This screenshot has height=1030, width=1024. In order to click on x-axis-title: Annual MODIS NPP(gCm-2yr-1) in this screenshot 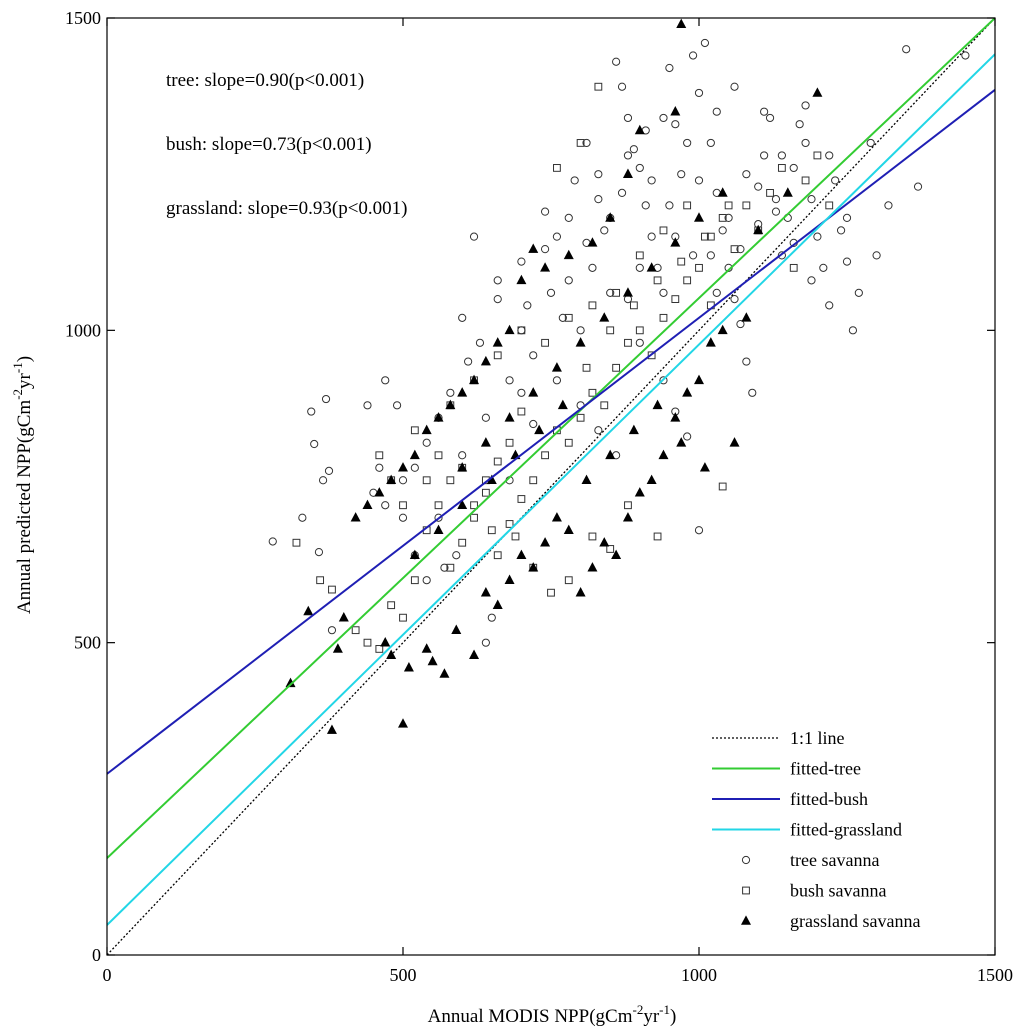, I will do `click(552, 1014)`.